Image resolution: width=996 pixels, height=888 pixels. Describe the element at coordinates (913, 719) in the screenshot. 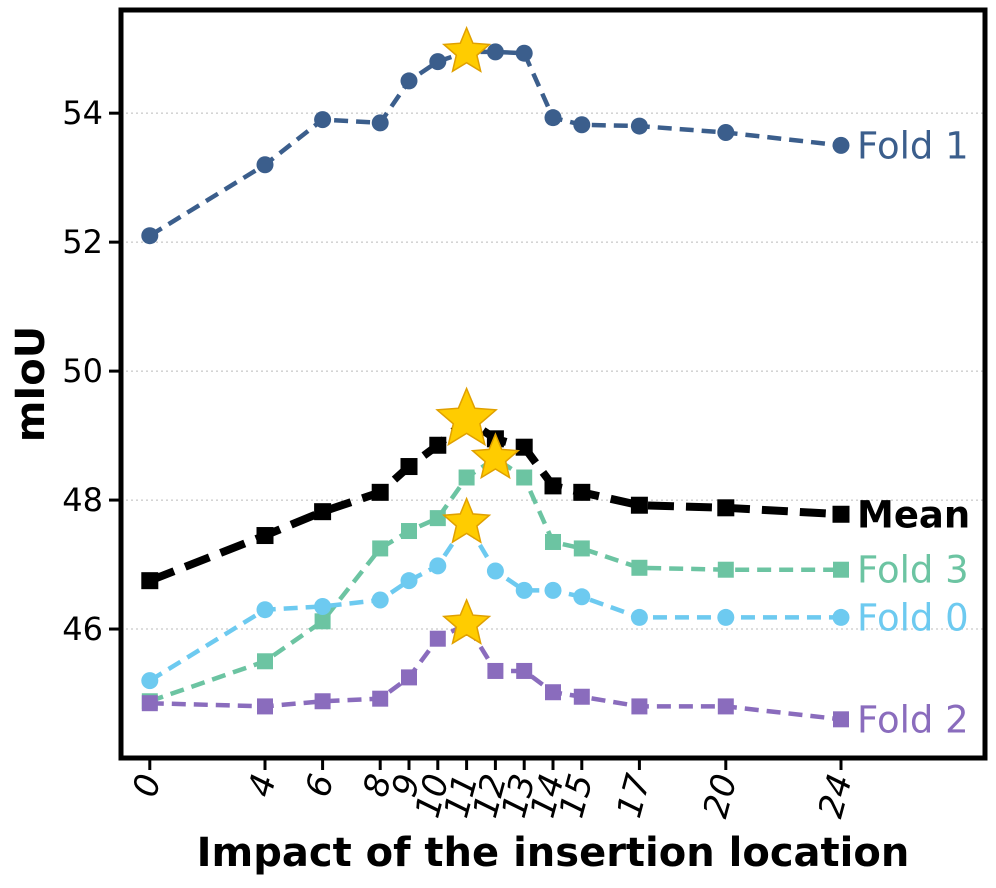

I see `series-label-fold-2: Fold 2` at that location.